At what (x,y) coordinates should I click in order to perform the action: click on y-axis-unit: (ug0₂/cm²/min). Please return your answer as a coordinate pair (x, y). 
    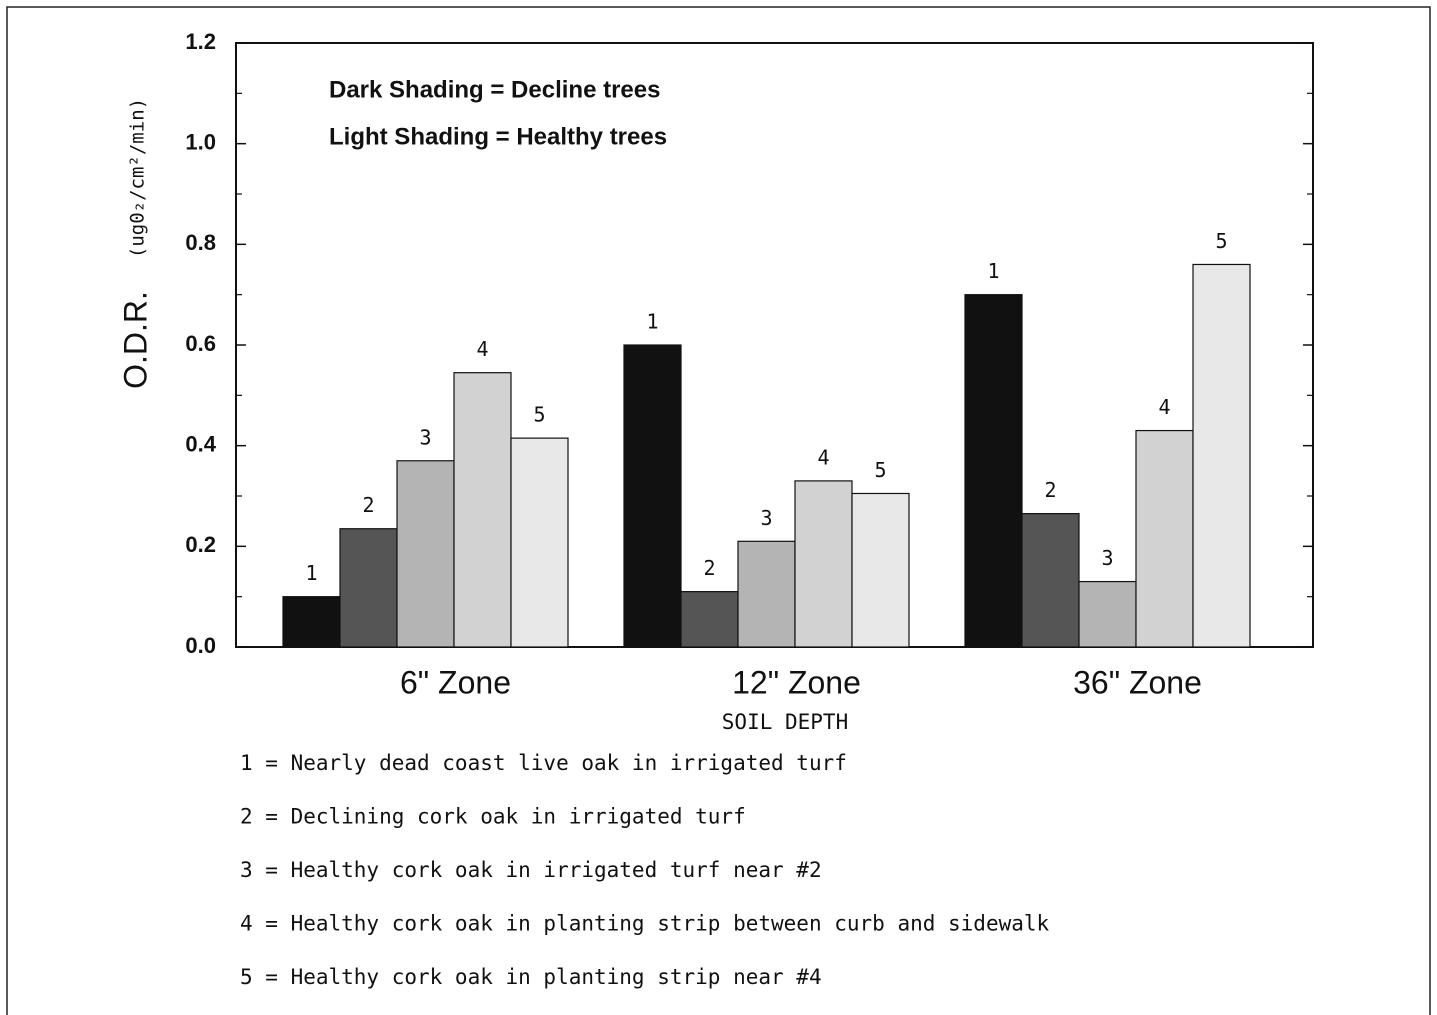
    Looking at the image, I should click on (138, 178).